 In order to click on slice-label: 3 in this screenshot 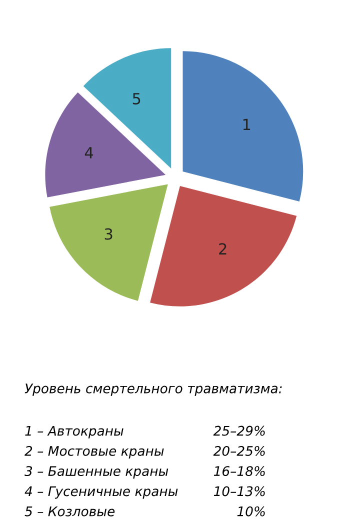, I will do `click(108, 234)`.